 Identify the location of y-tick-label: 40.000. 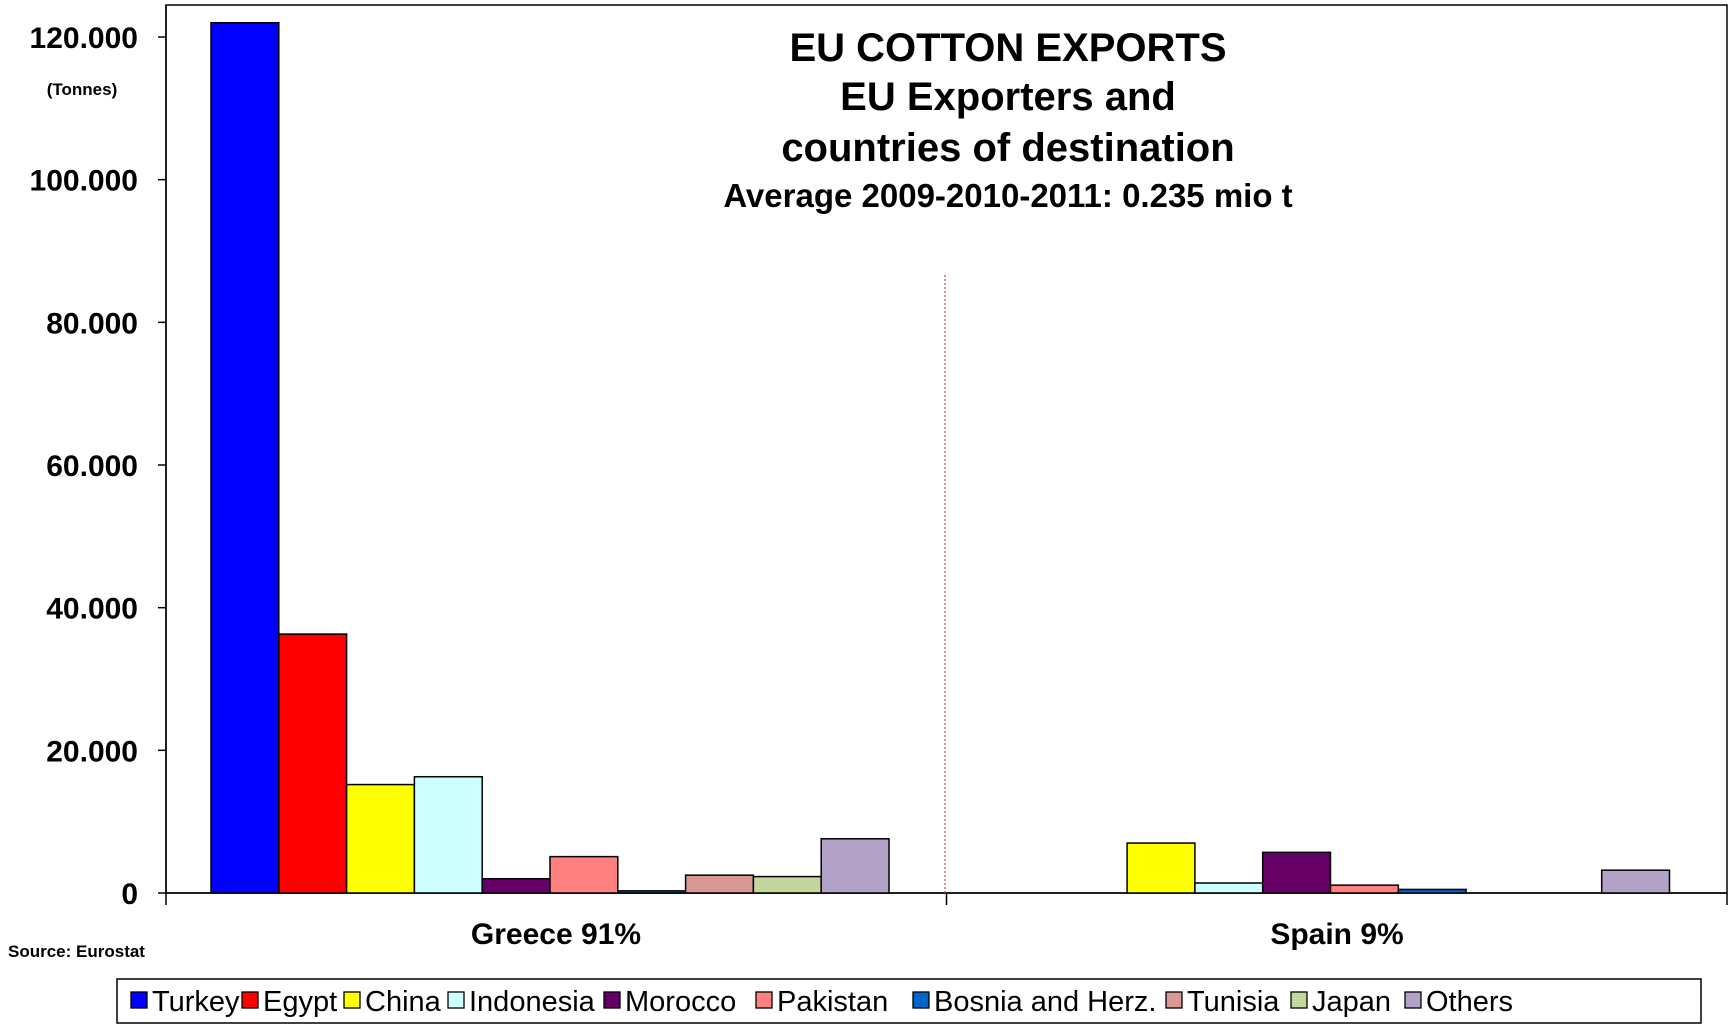
(92, 609).